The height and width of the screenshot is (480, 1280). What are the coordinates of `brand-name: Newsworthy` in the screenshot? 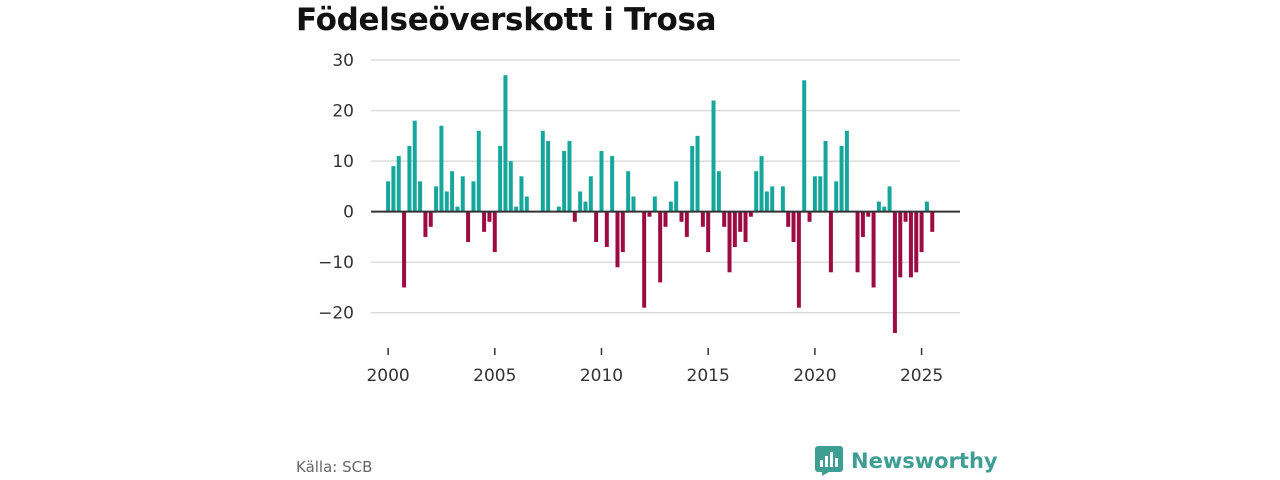 It's located at (924, 461).